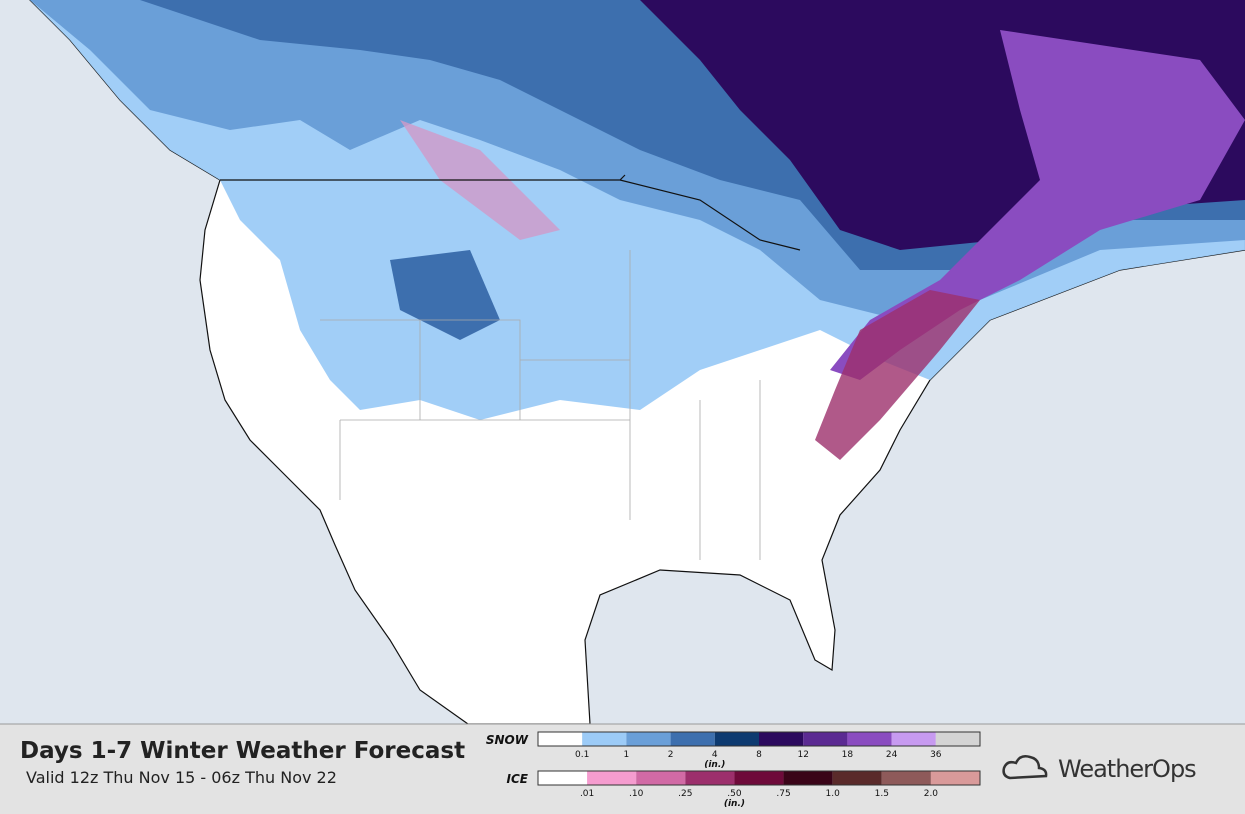  What do you see at coordinates (181, 777) in the screenshot?
I see `subtitle: Valid 12z Thu Nov 15 - 06z Thu Nov 22` at bounding box center [181, 777].